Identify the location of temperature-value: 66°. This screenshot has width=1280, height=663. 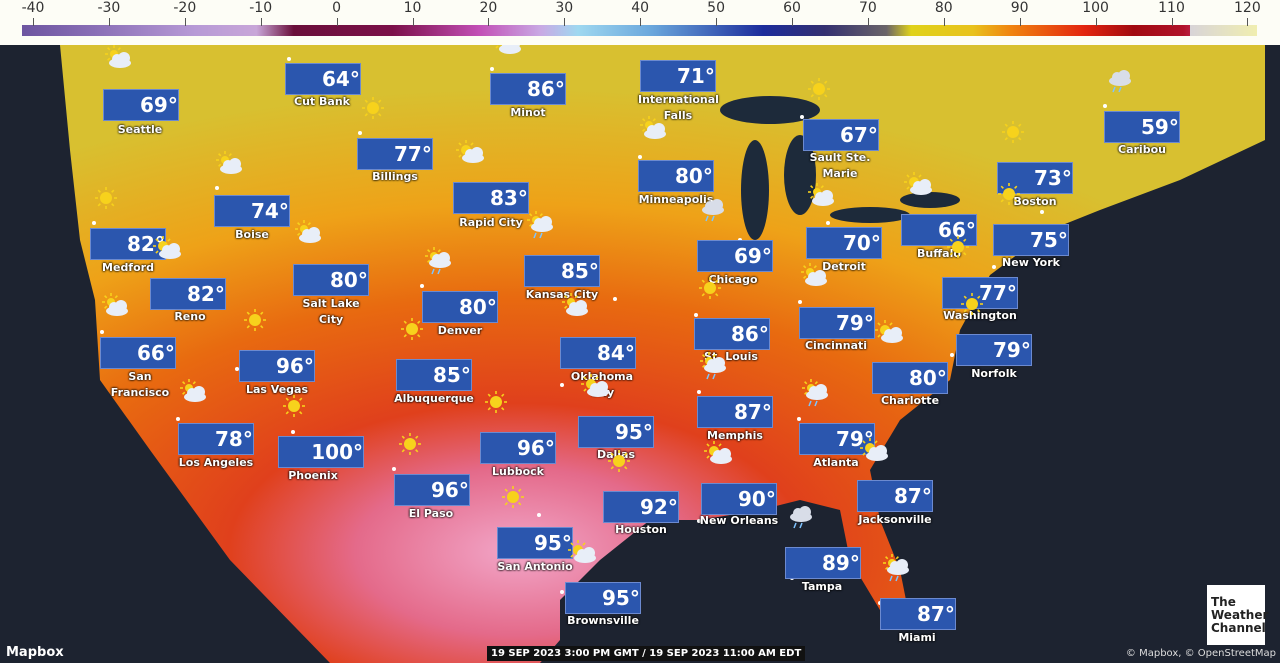
(156, 353).